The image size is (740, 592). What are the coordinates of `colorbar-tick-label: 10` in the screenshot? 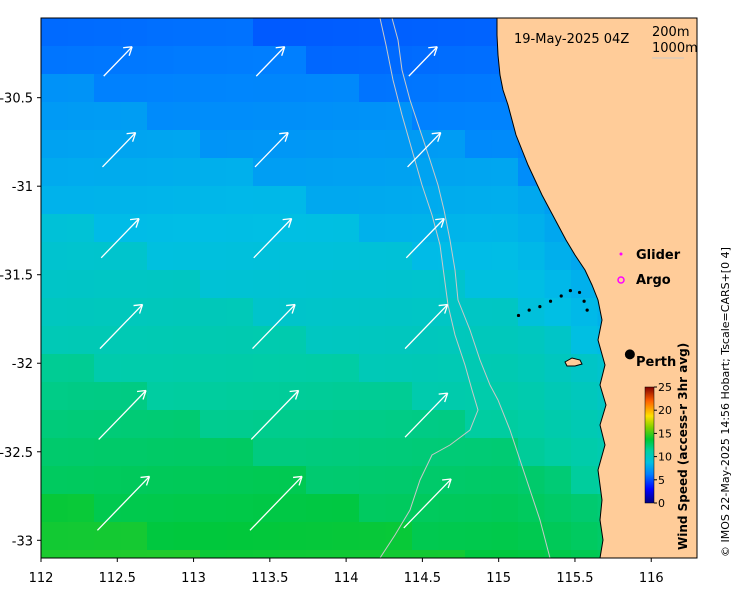 It's located at (665, 457).